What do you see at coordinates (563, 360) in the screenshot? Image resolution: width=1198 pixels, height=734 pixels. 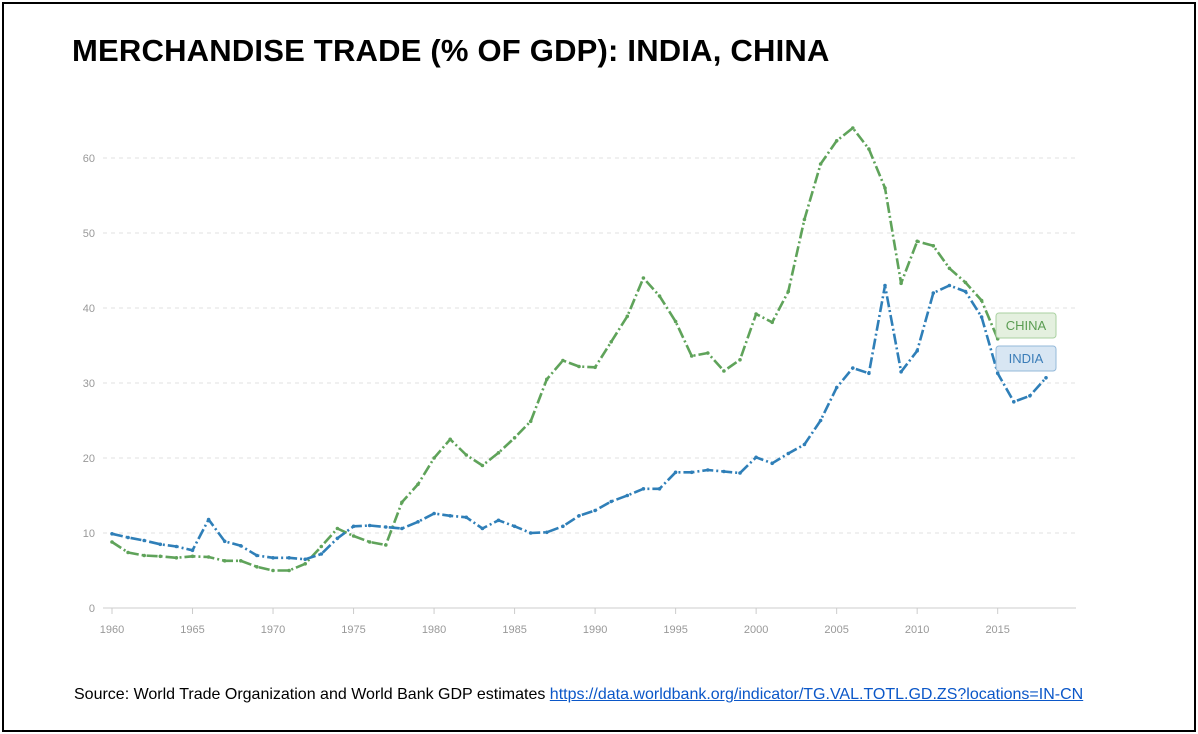 I see `data-point-china-1988` at bounding box center [563, 360].